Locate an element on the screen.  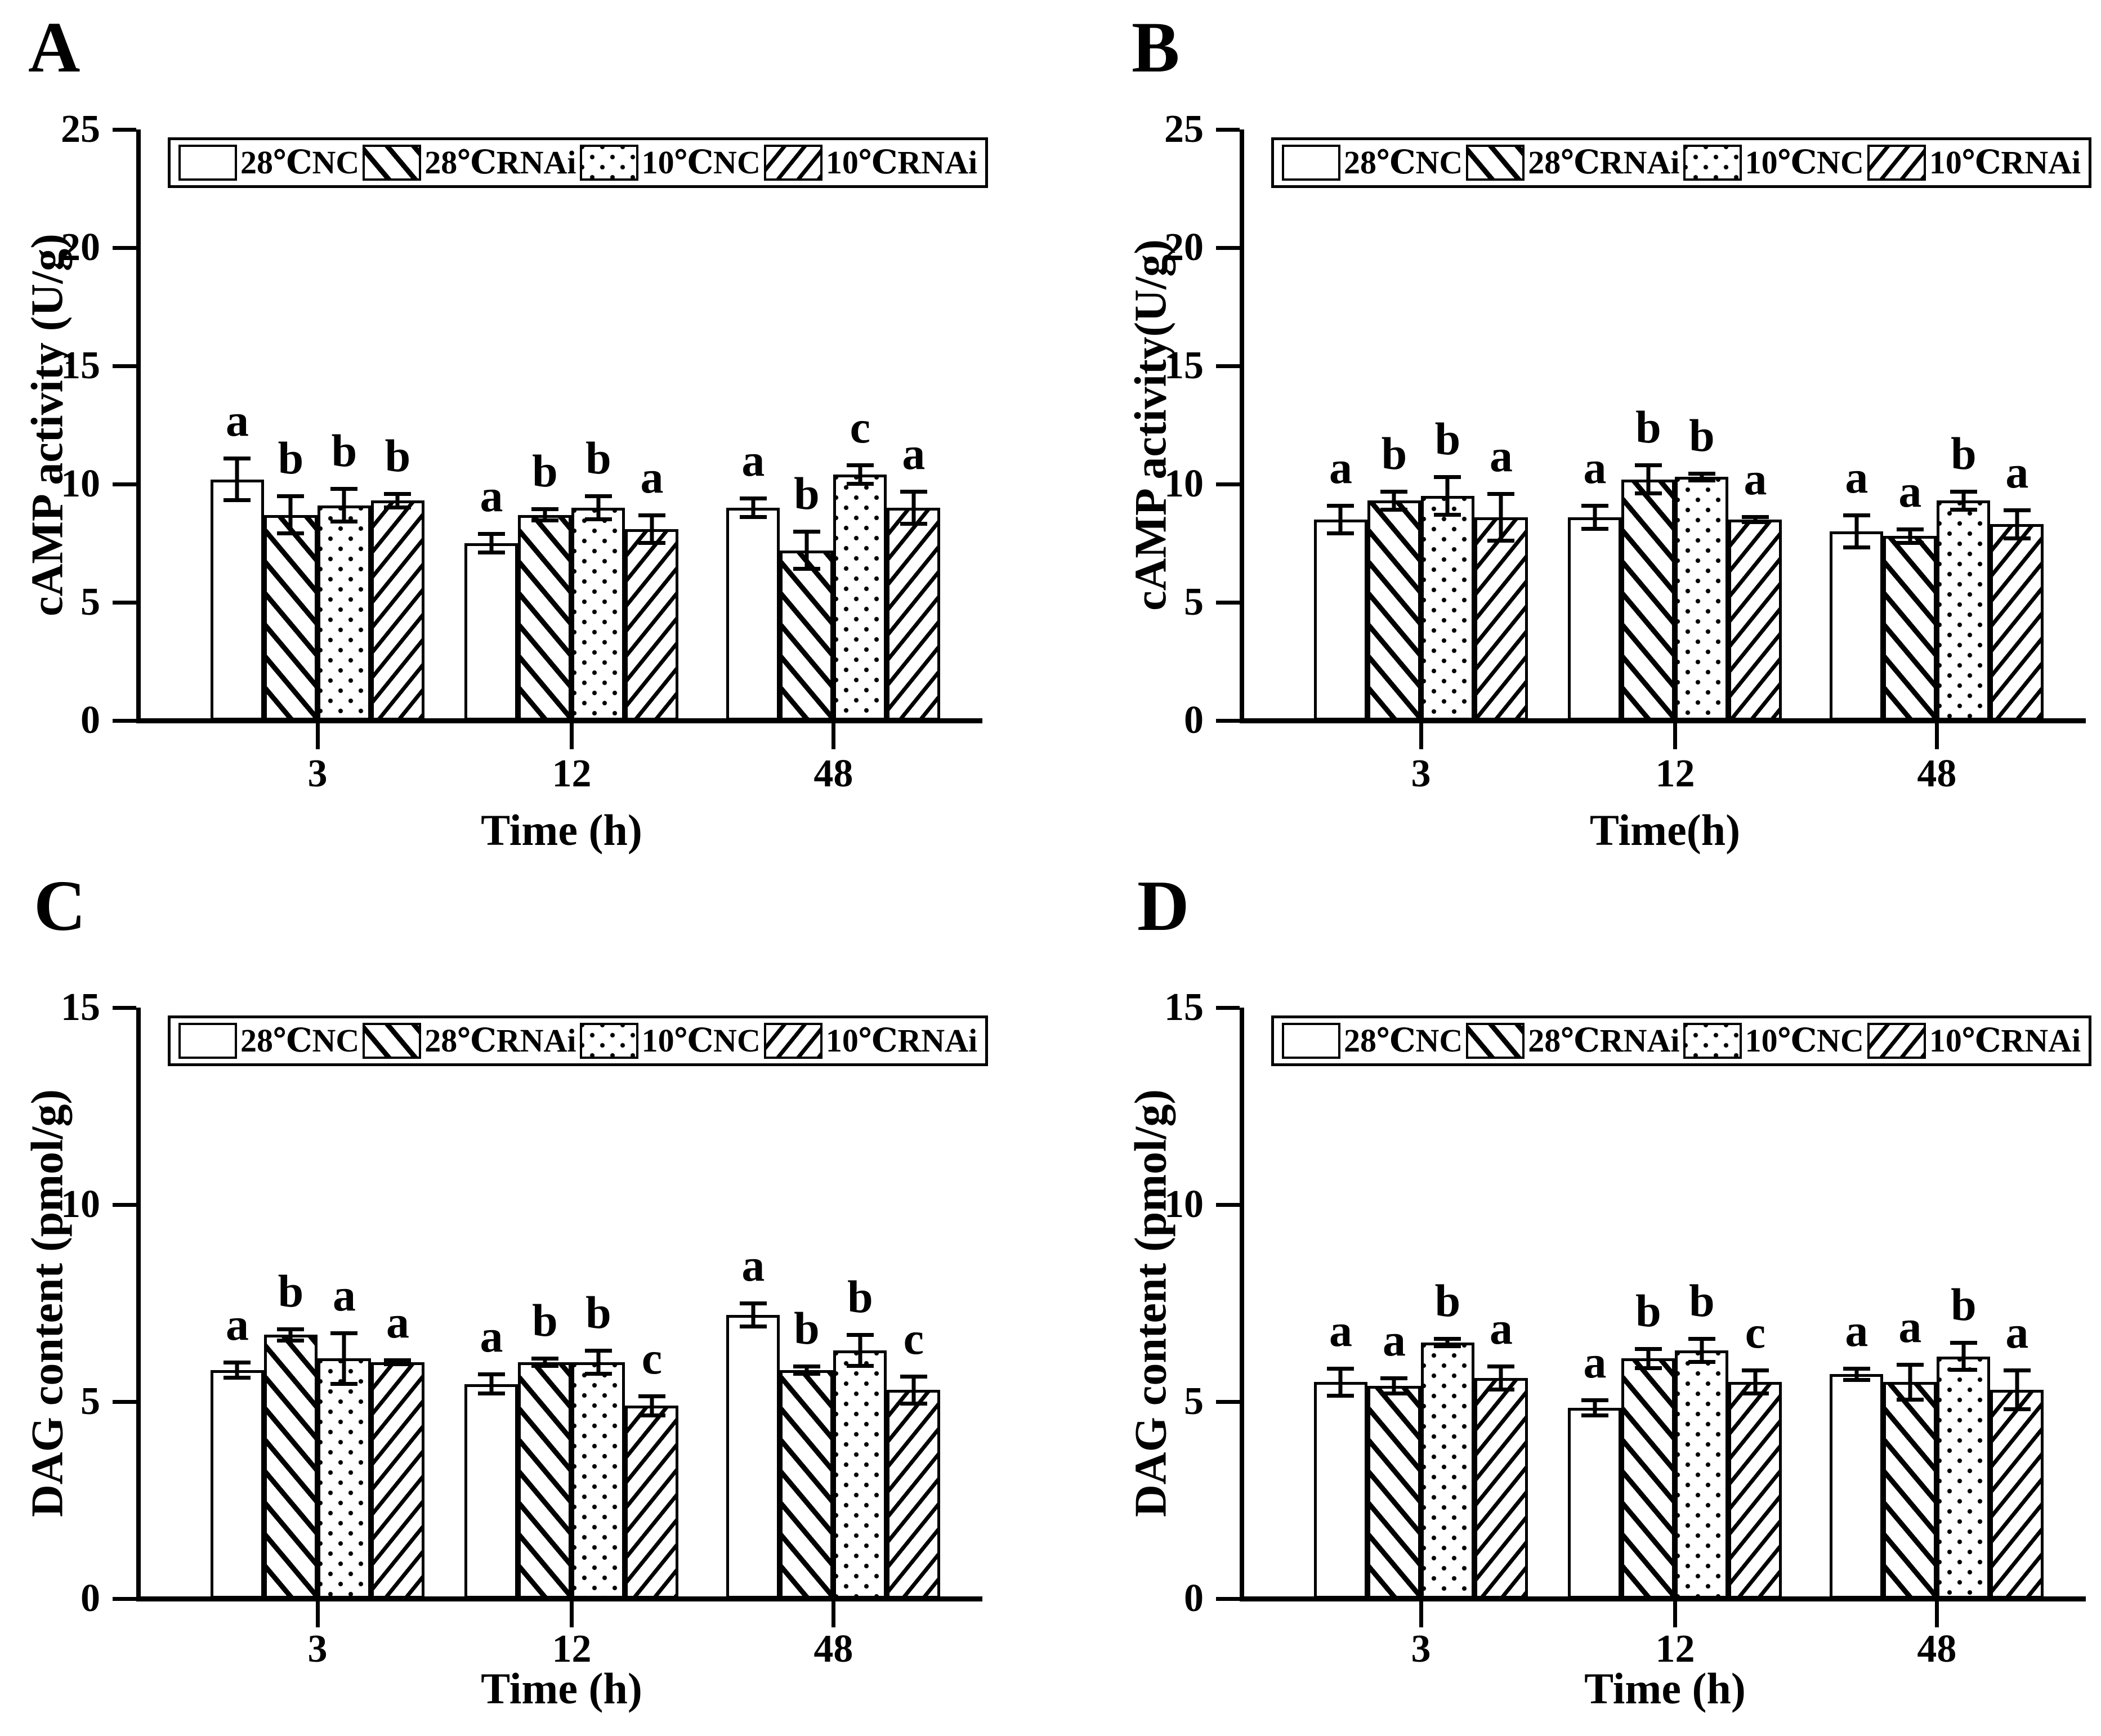
y-tick-label: 0 is located at coordinates (91, 720).